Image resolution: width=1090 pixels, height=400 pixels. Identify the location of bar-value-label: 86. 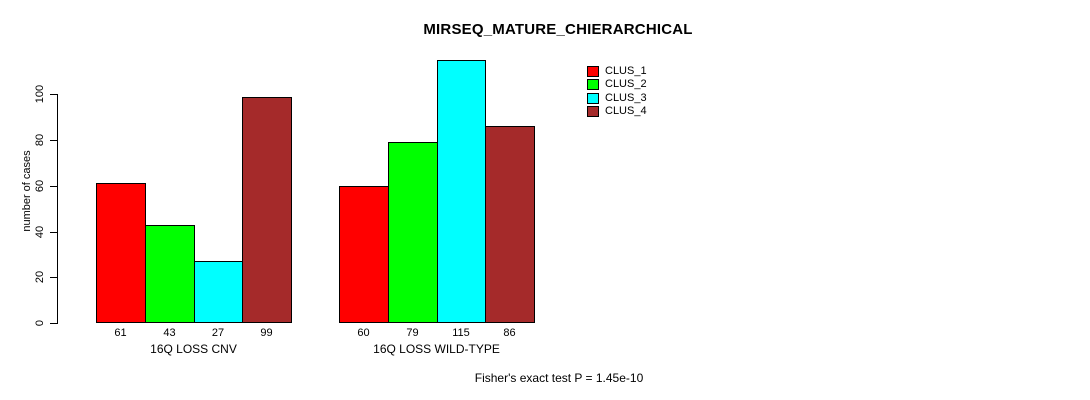
(509, 333).